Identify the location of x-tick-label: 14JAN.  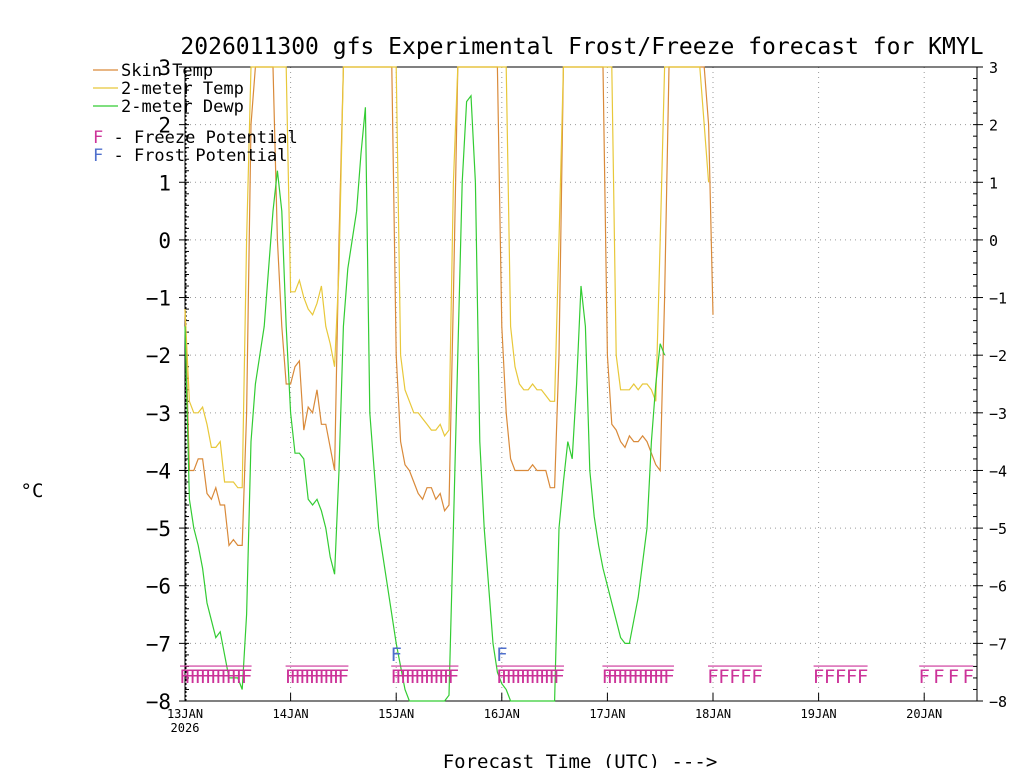
(291, 714).